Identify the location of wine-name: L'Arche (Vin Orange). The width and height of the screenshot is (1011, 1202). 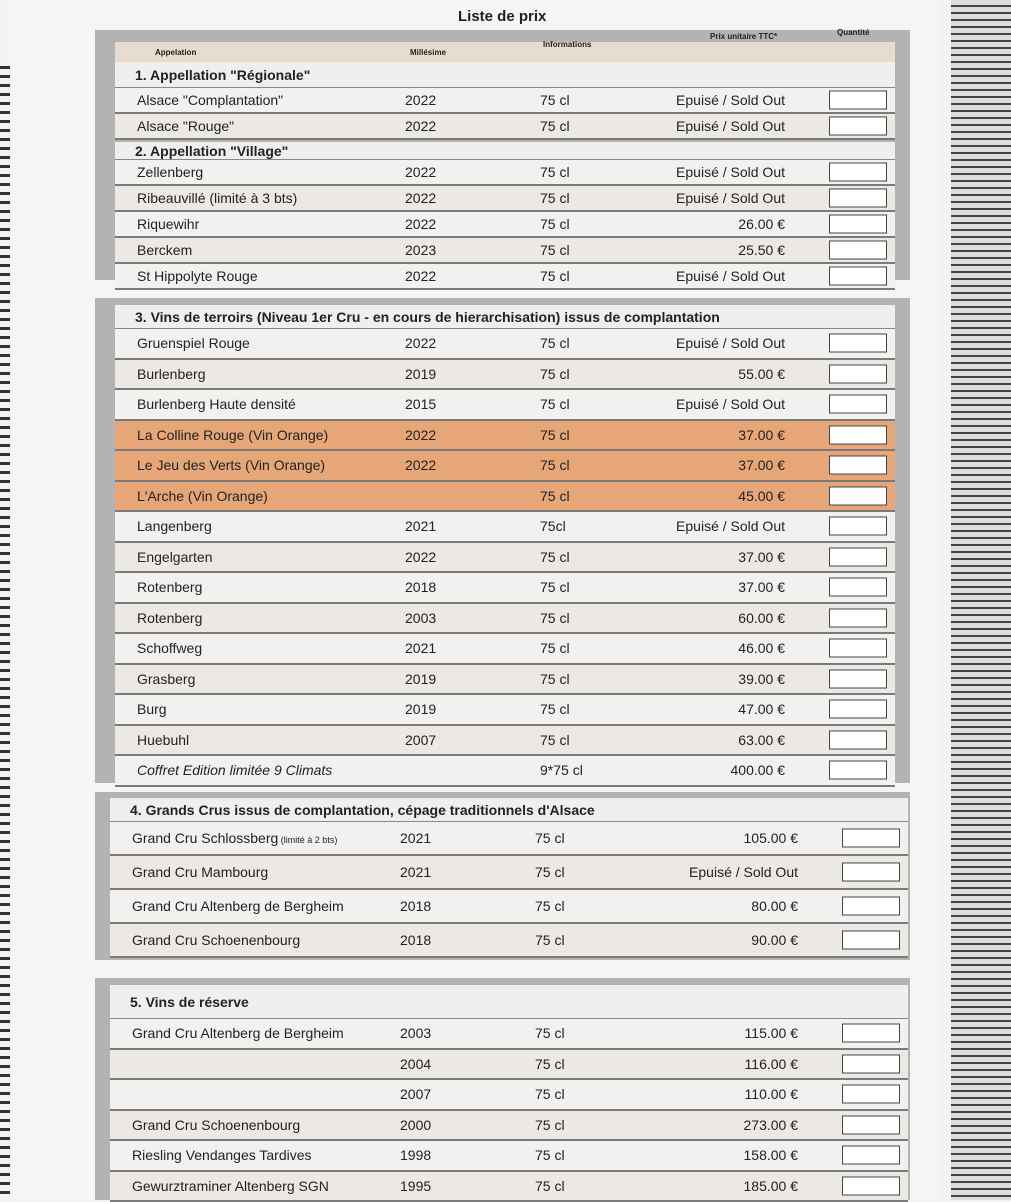
(202, 496).